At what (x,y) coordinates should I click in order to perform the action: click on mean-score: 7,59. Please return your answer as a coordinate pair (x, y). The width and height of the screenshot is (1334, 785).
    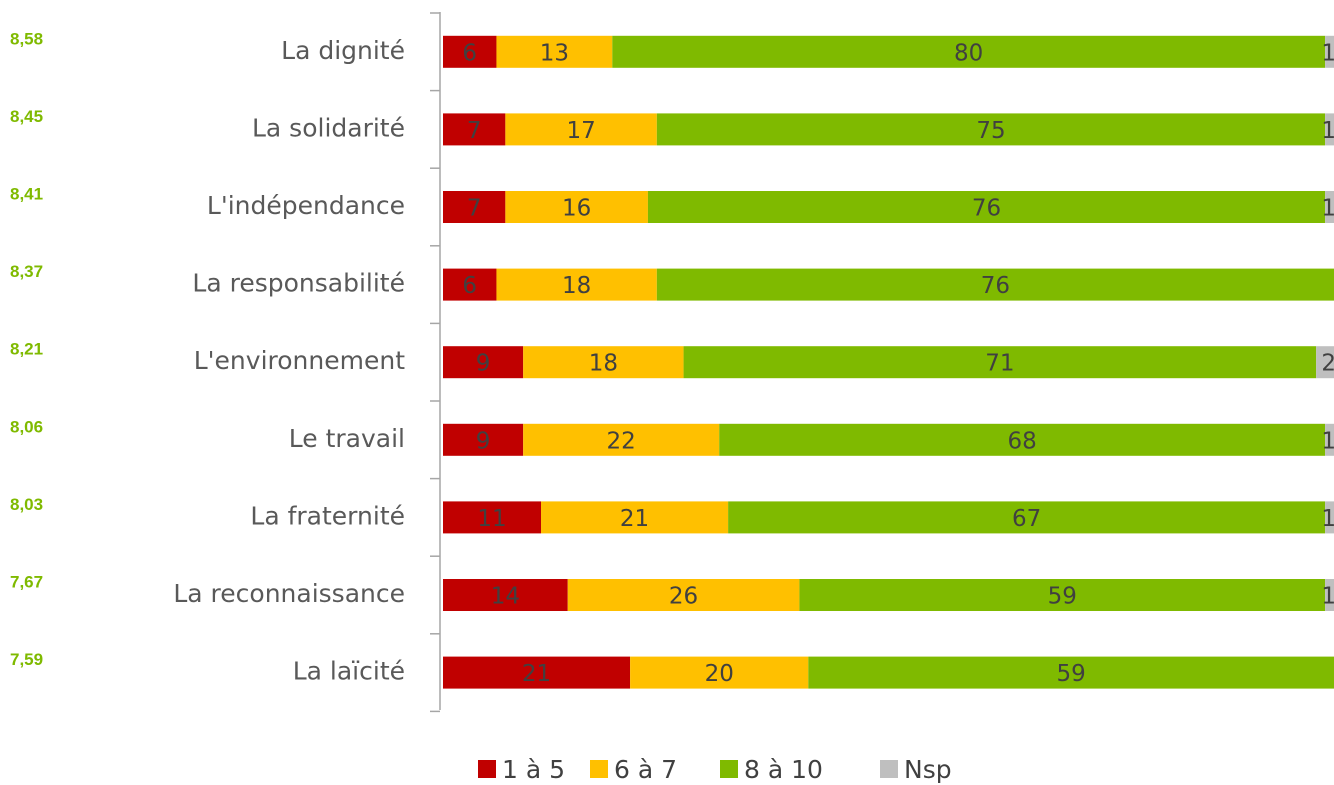
    Looking at the image, I should click on (26, 659).